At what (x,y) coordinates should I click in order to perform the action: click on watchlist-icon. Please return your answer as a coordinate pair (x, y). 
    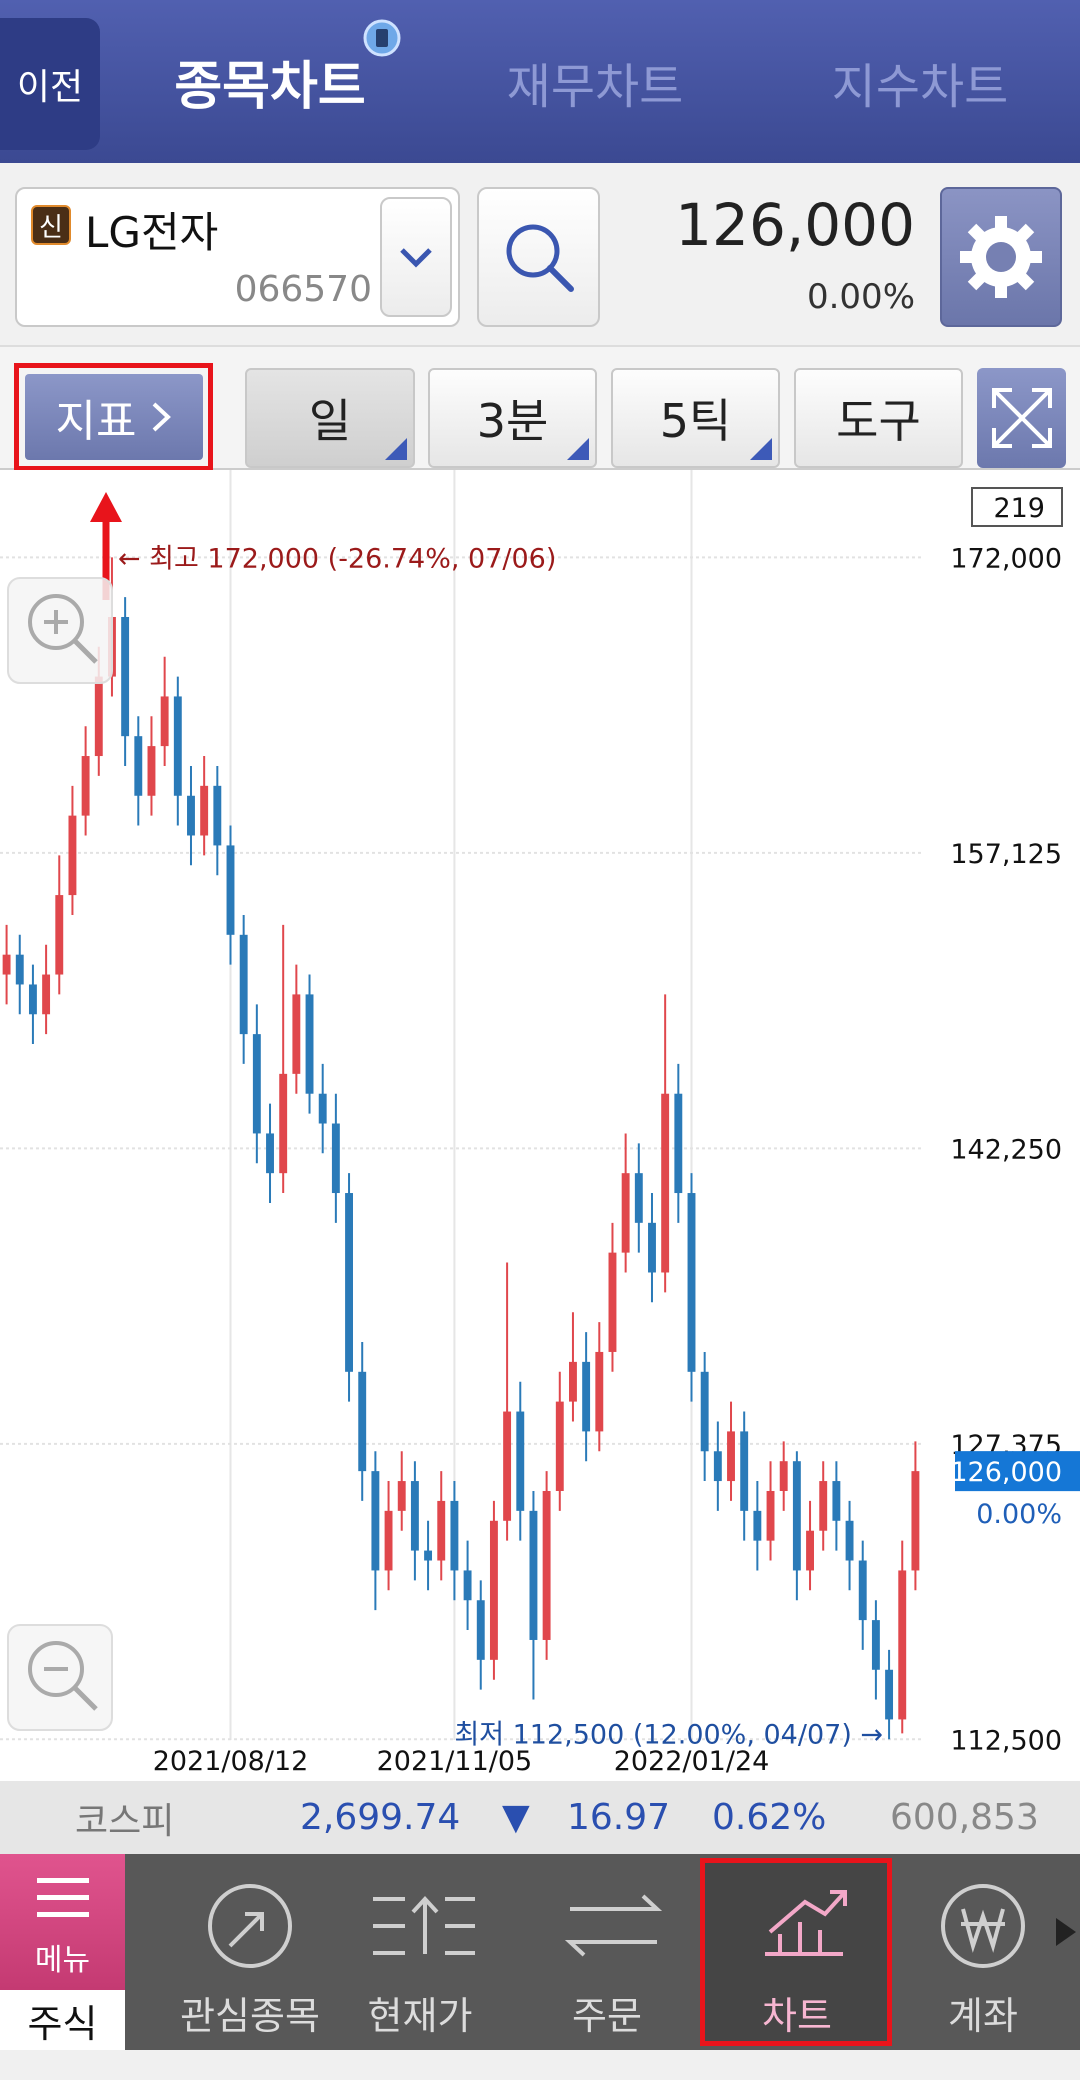
    Looking at the image, I should click on (250, 1926).